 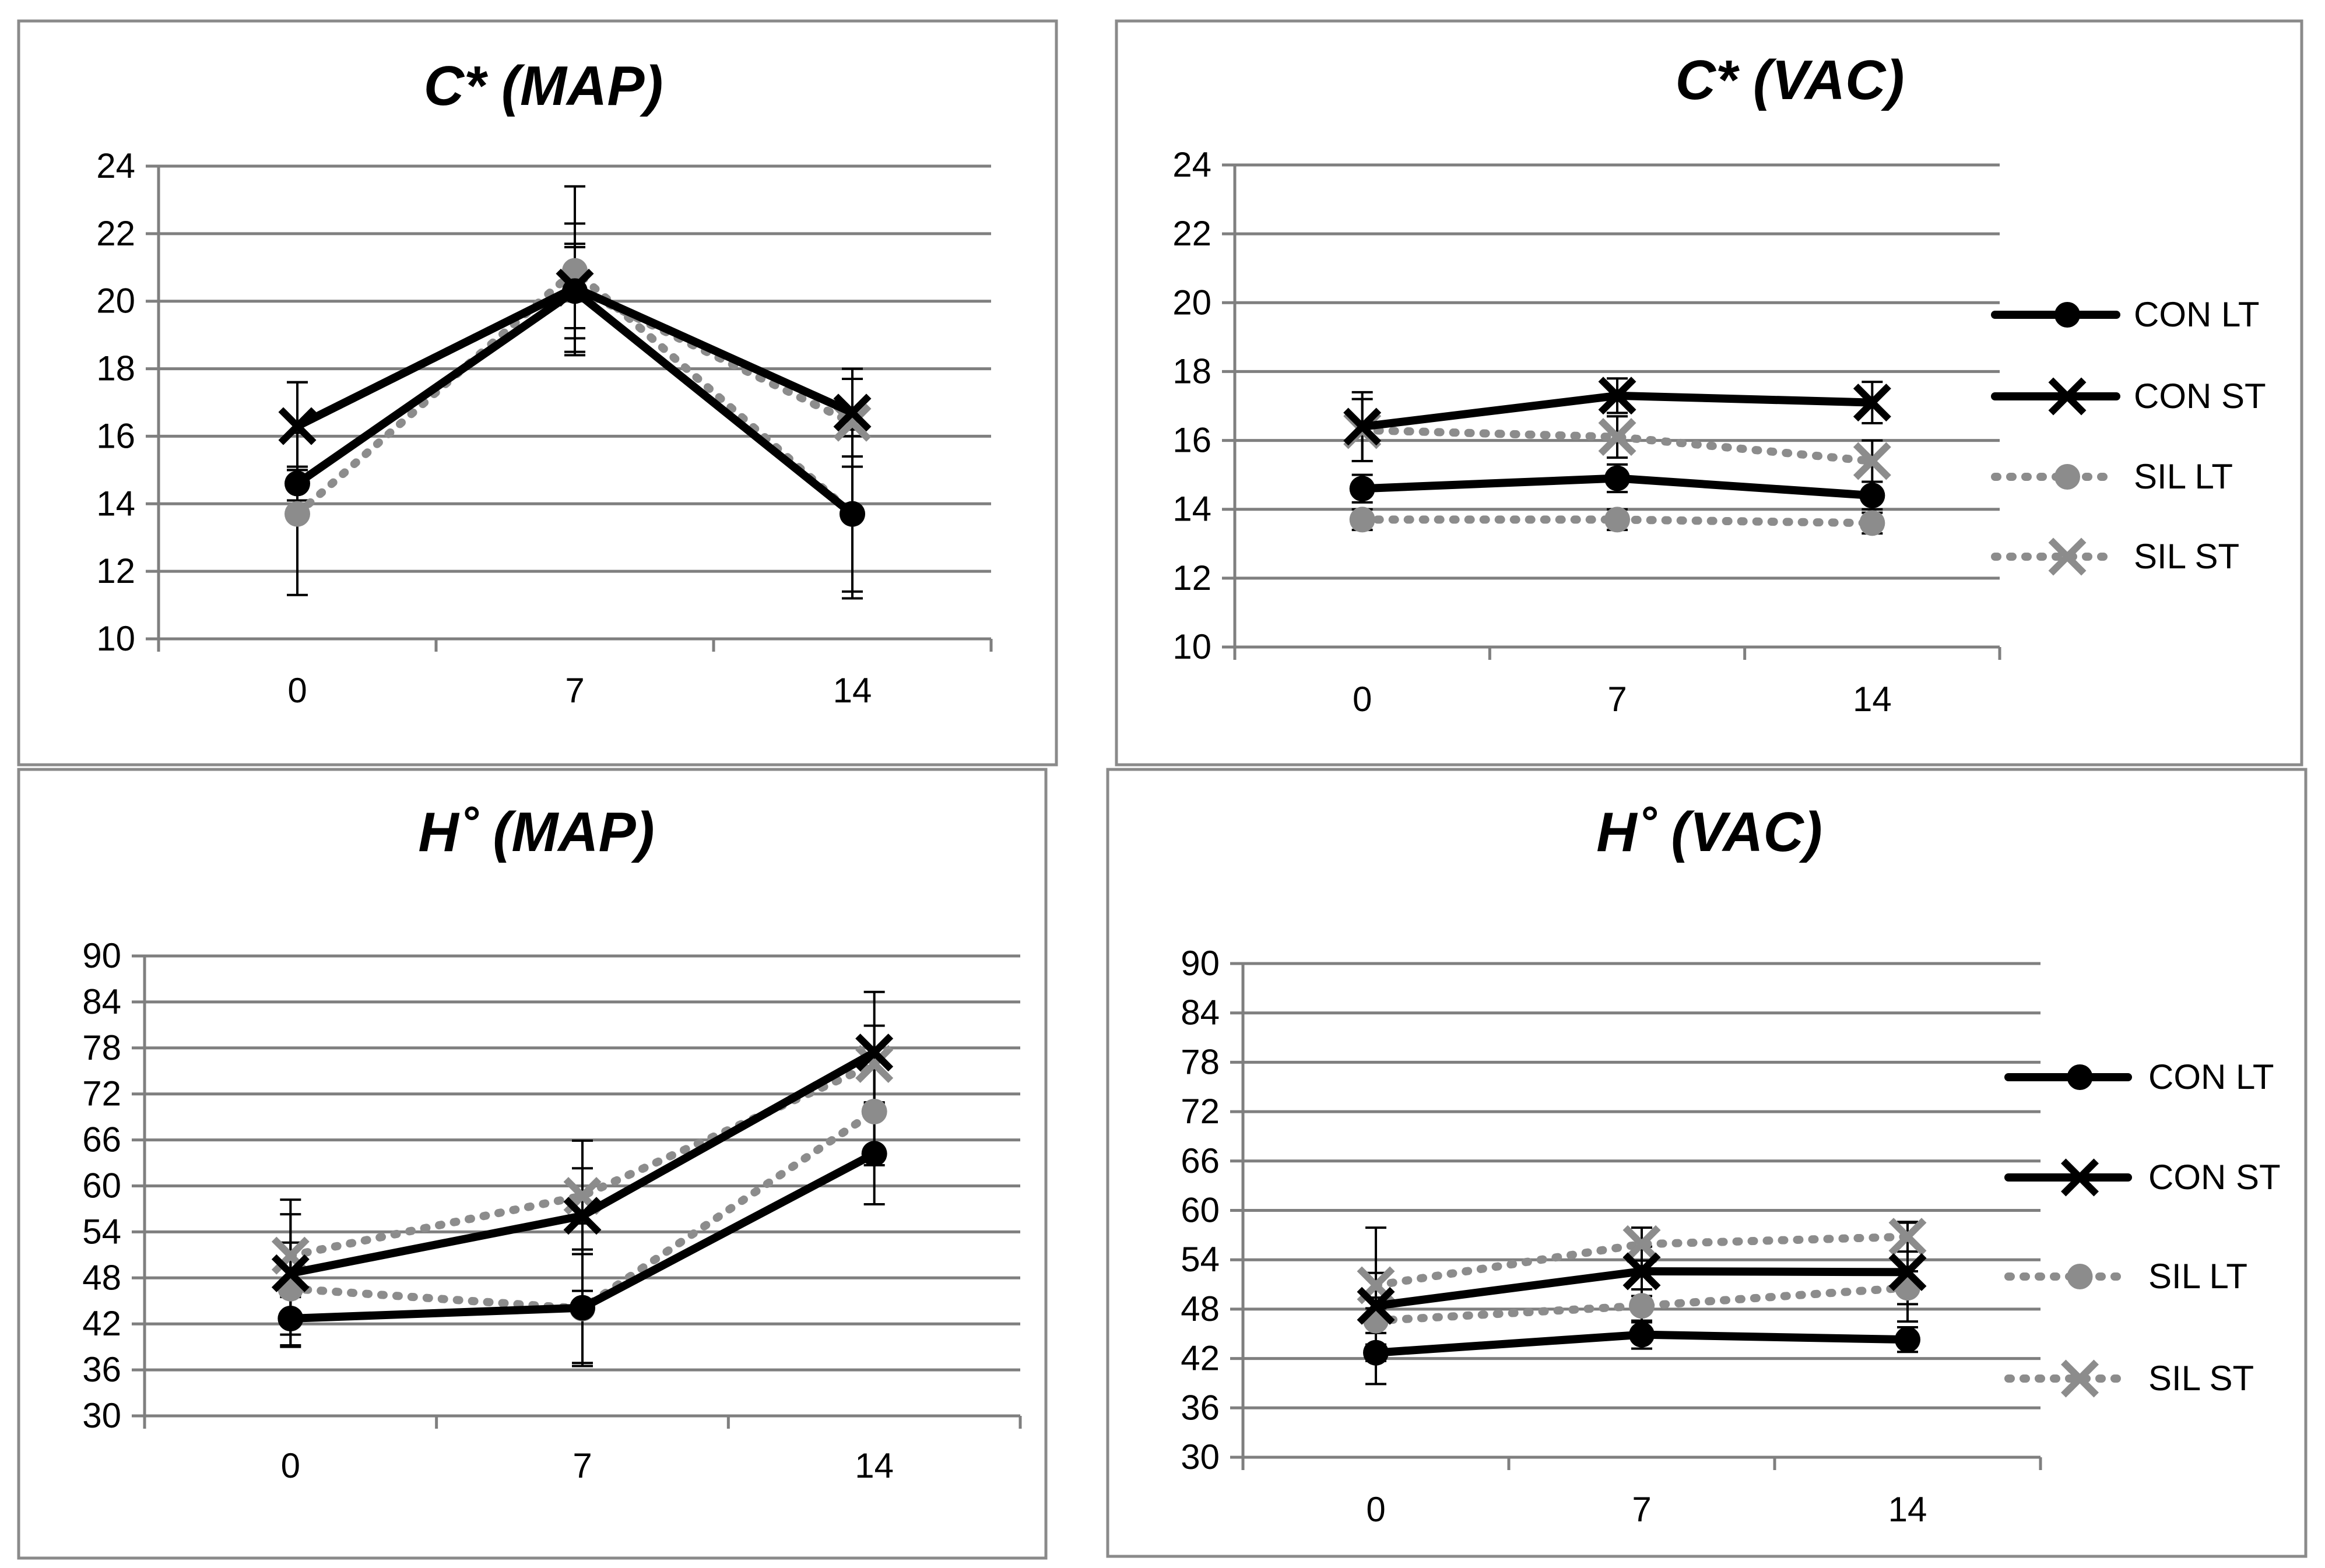 I want to click on y-tick-label: 72, so click(x=101, y=1093).